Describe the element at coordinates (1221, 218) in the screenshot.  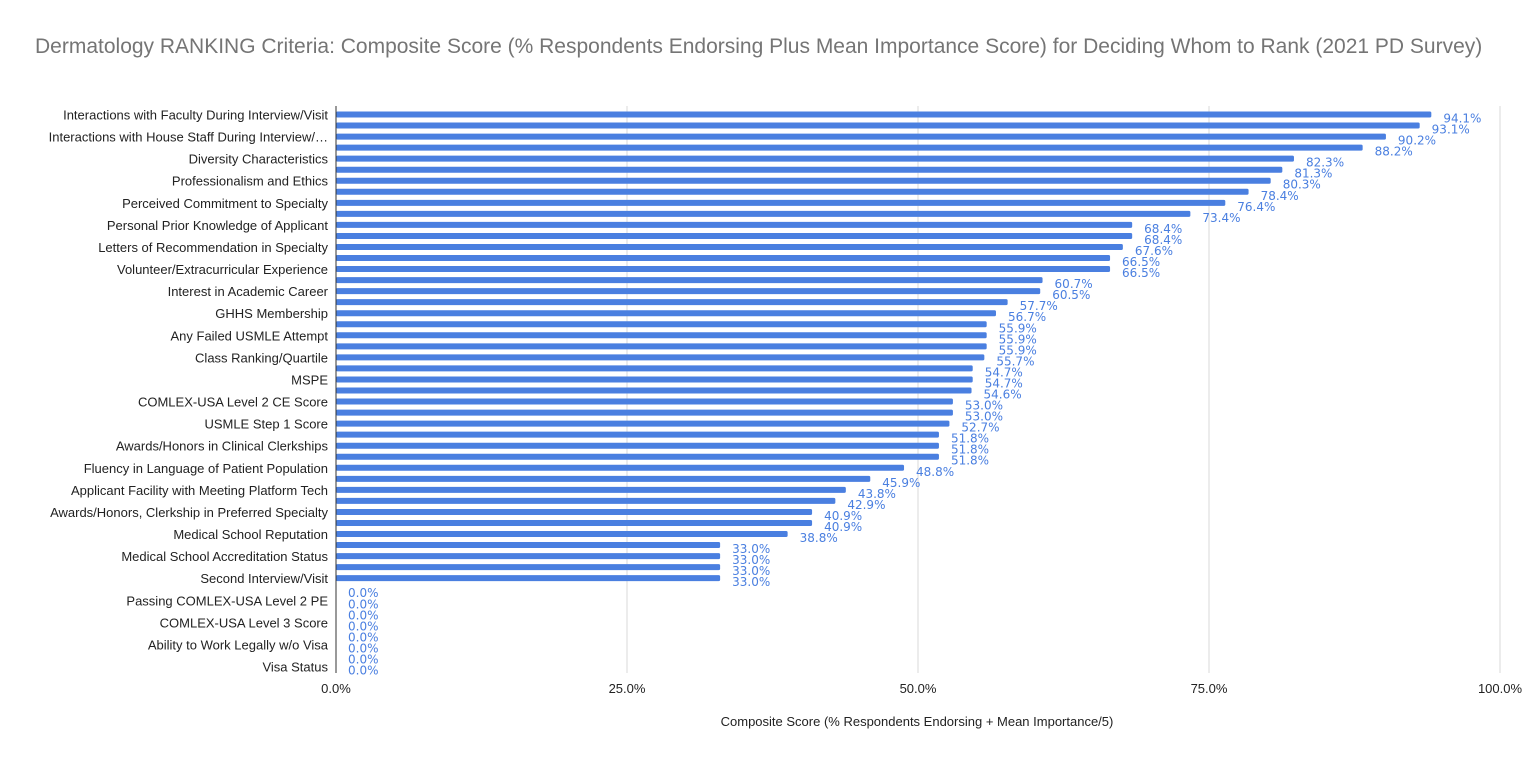
I see `data-label: 73.4%` at that location.